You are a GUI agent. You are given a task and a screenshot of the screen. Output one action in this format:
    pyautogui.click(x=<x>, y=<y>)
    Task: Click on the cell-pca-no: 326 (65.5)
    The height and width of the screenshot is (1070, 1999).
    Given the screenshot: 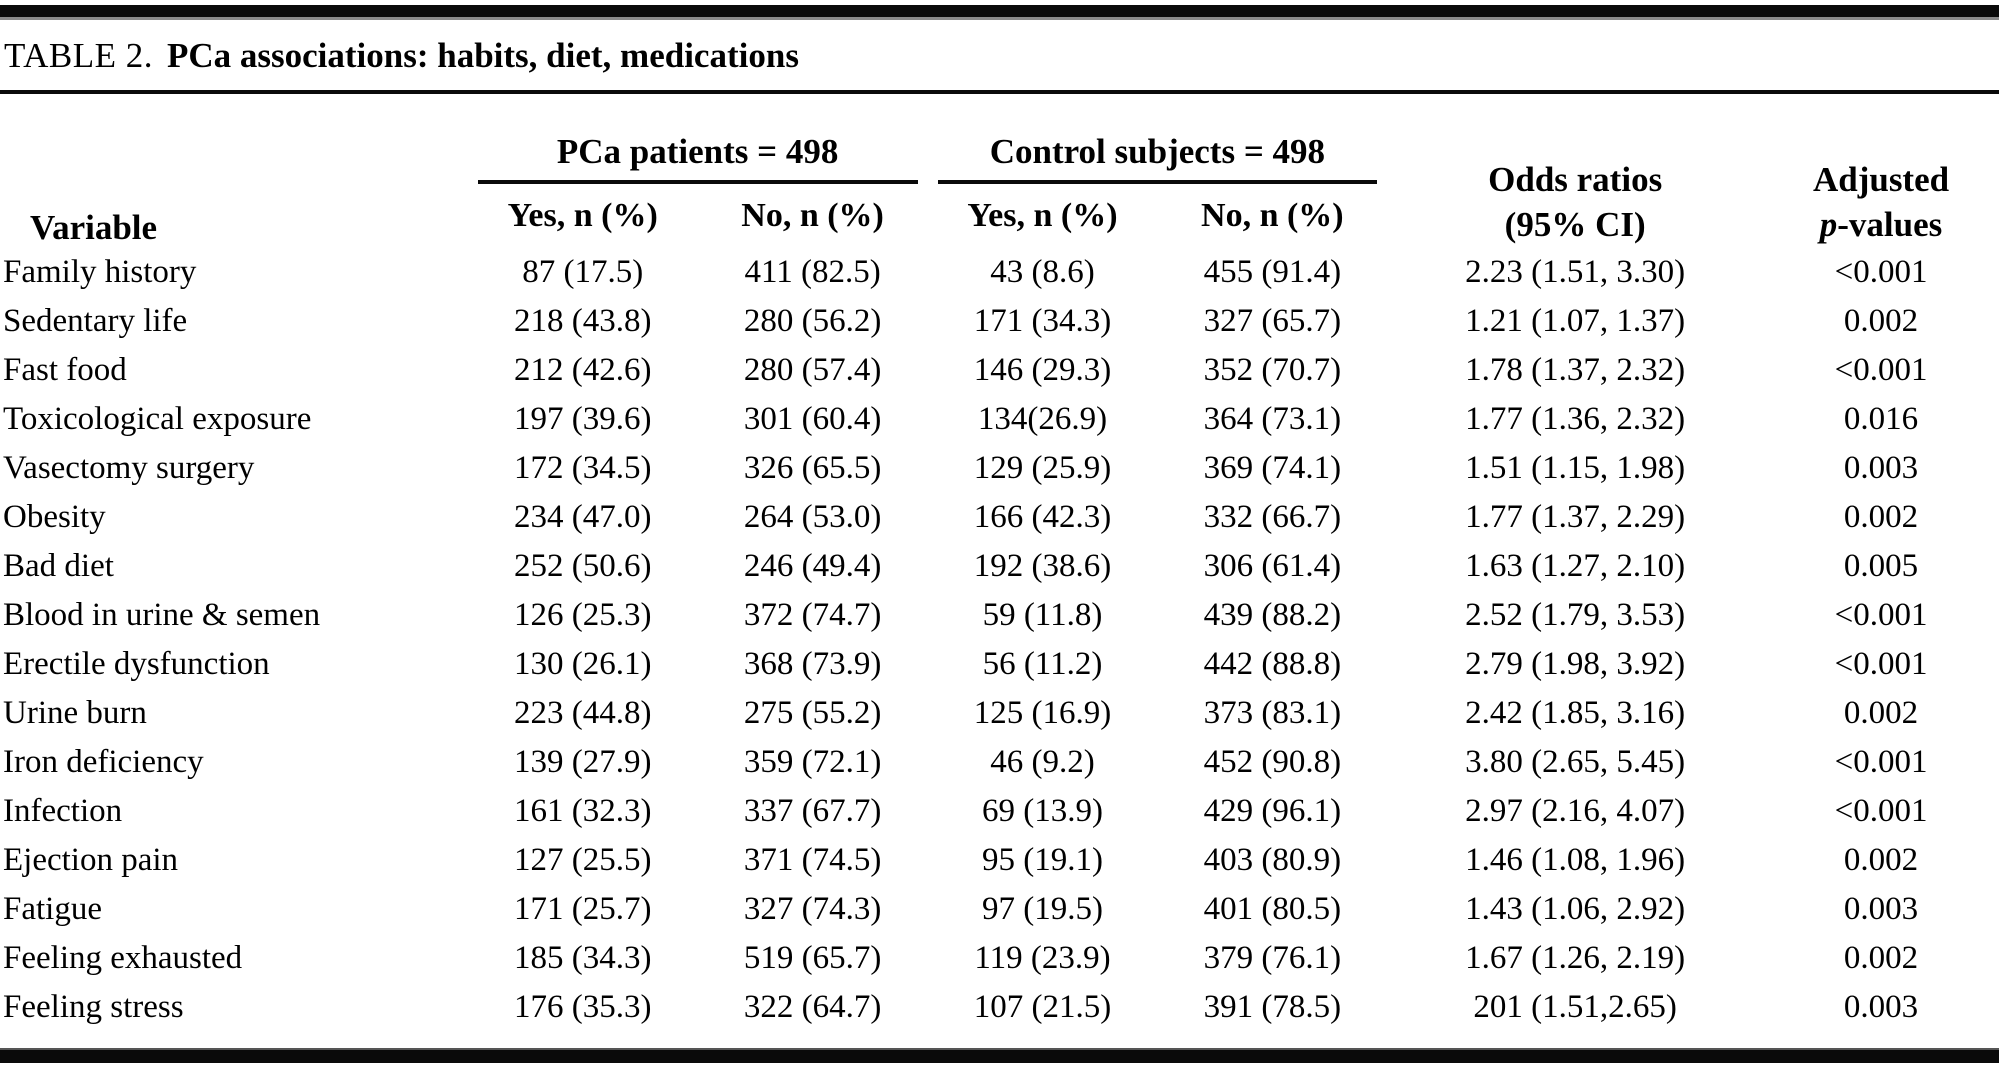 What is the action you would take?
    pyautogui.click(x=812, y=468)
    